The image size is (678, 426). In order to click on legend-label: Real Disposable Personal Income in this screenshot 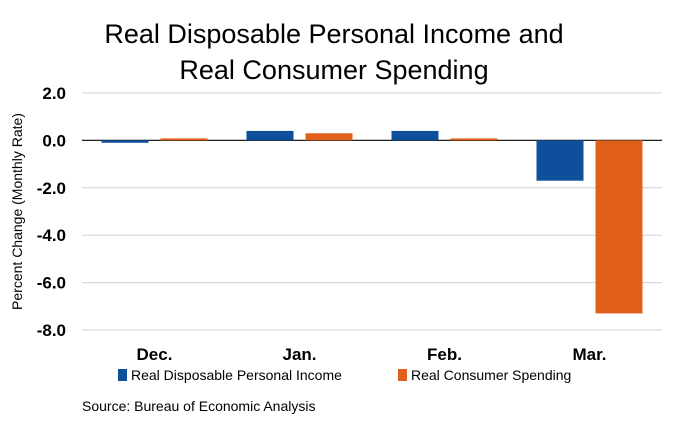, I will do `click(236, 375)`.